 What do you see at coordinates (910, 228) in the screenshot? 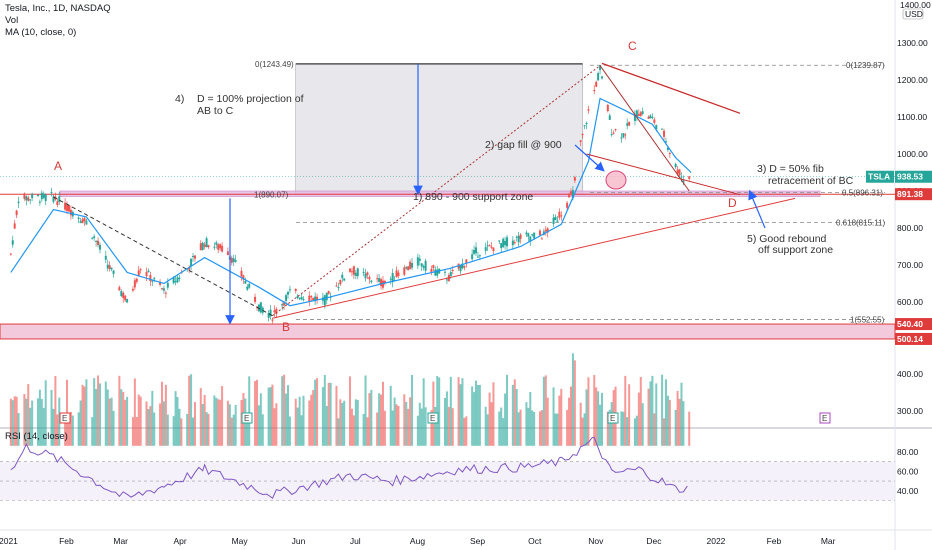
I see `price-tick: 800.00` at bounding box center [910, 228].